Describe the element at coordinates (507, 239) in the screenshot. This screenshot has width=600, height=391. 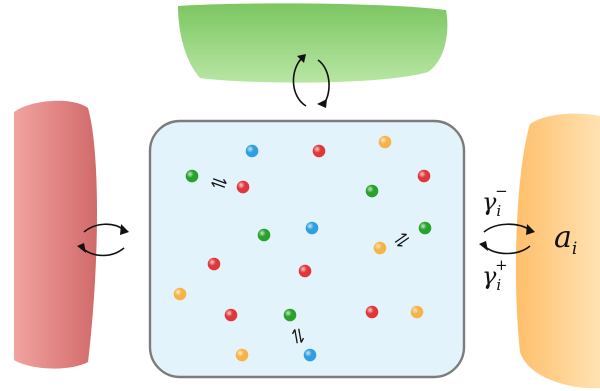
I see `right-exchange-arrows` at that location.